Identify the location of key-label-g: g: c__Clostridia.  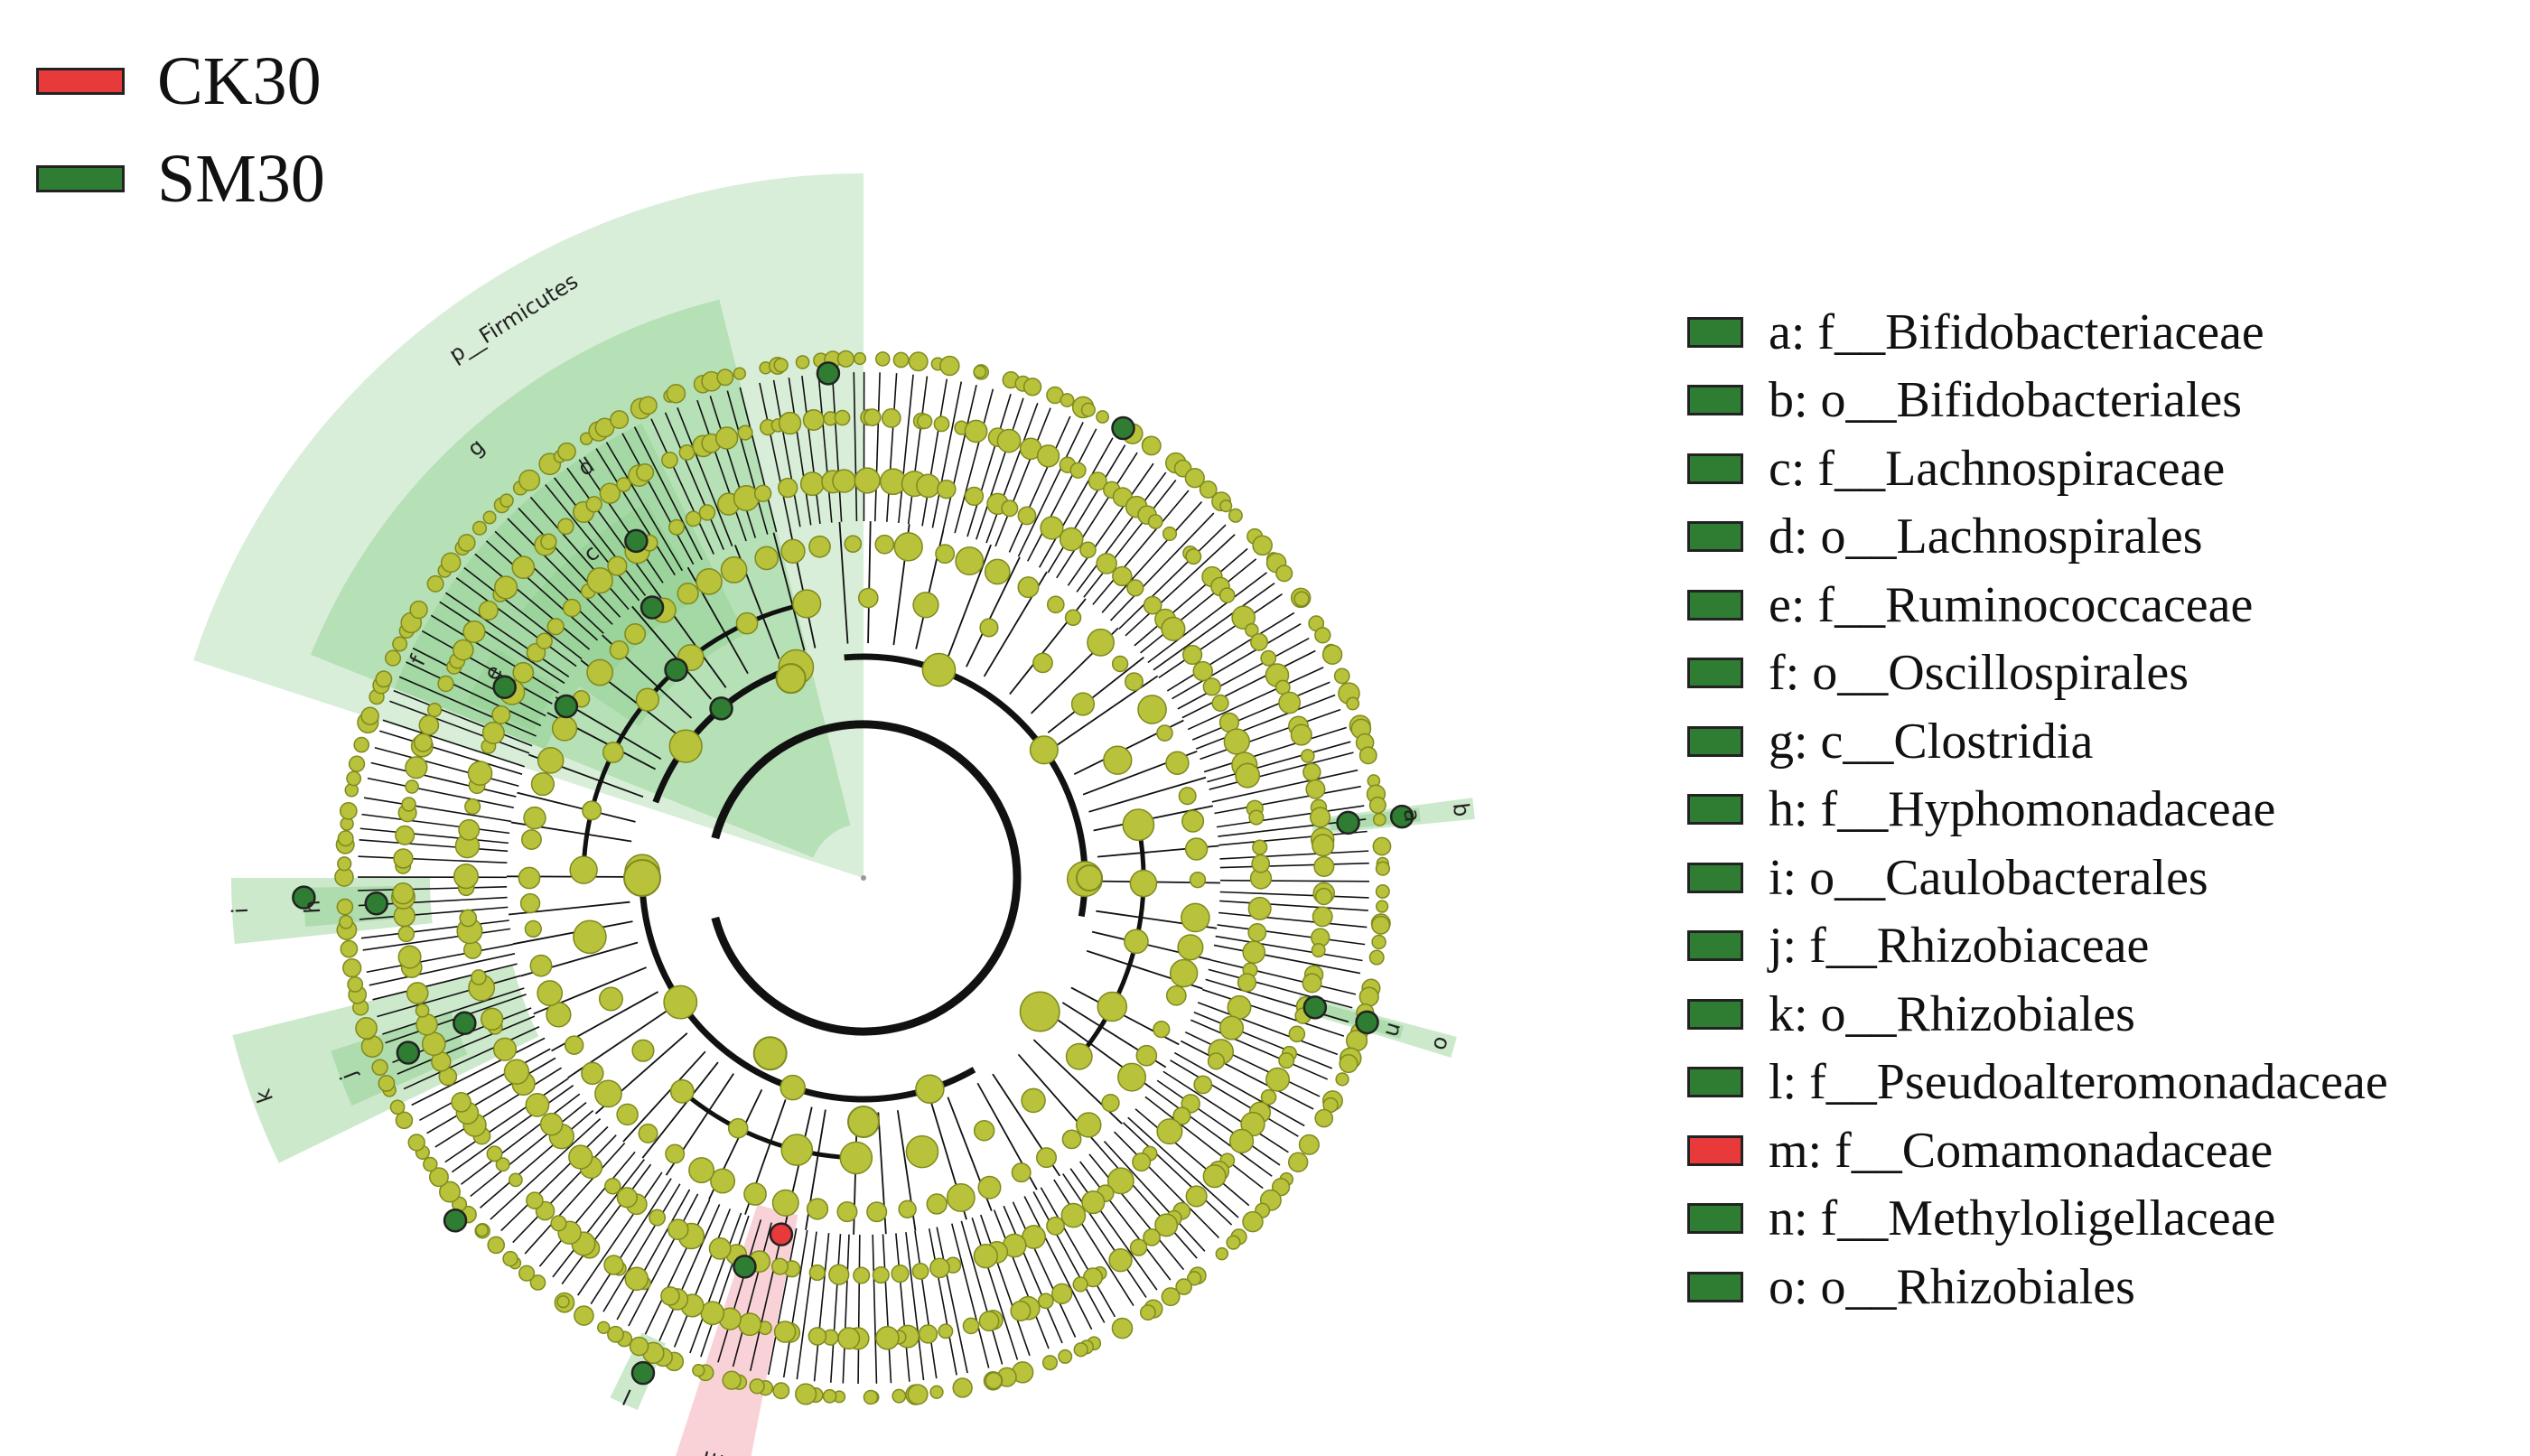
(1931, 742).